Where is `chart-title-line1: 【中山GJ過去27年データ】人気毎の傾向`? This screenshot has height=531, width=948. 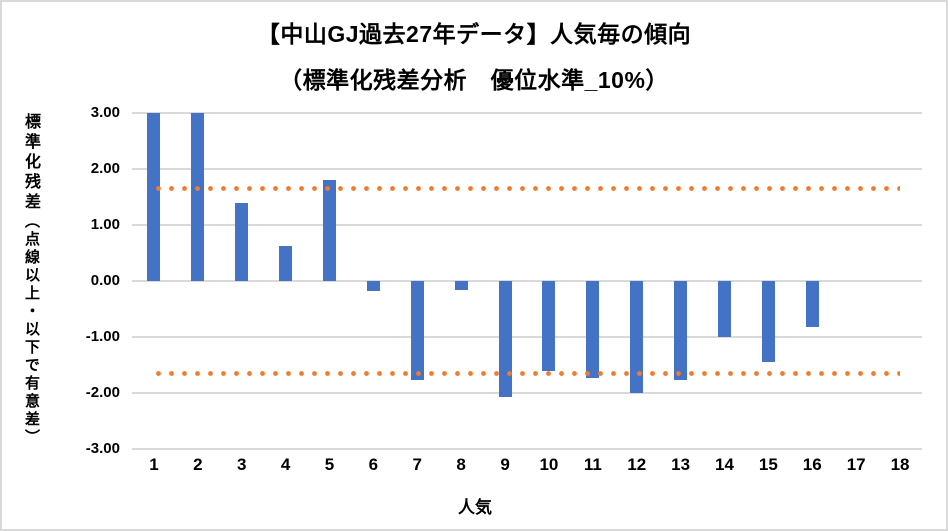
chart-title-line1: 【中山GJ過去27年データ】人気毎の傾向 is located at coordinates (474, 34).